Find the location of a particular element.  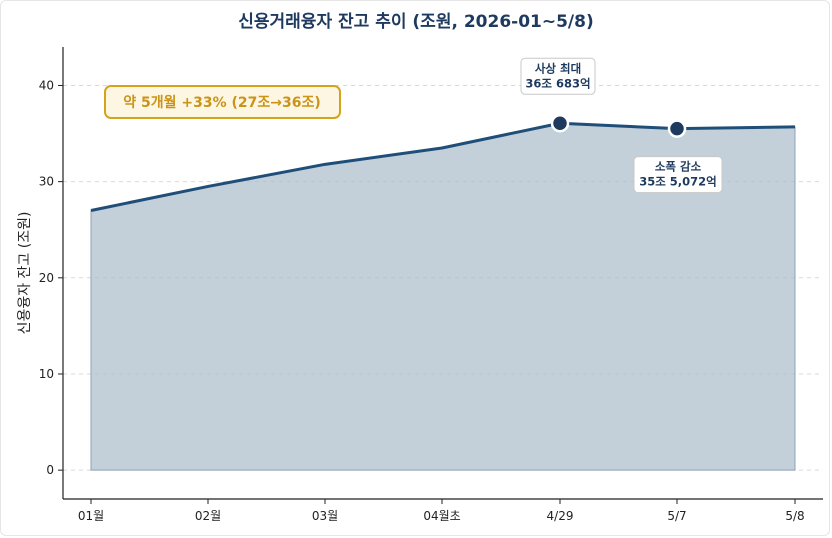

highlight-annotation: 약 5개월 +33% (27조→36조) is located at coordinates (222, 102).